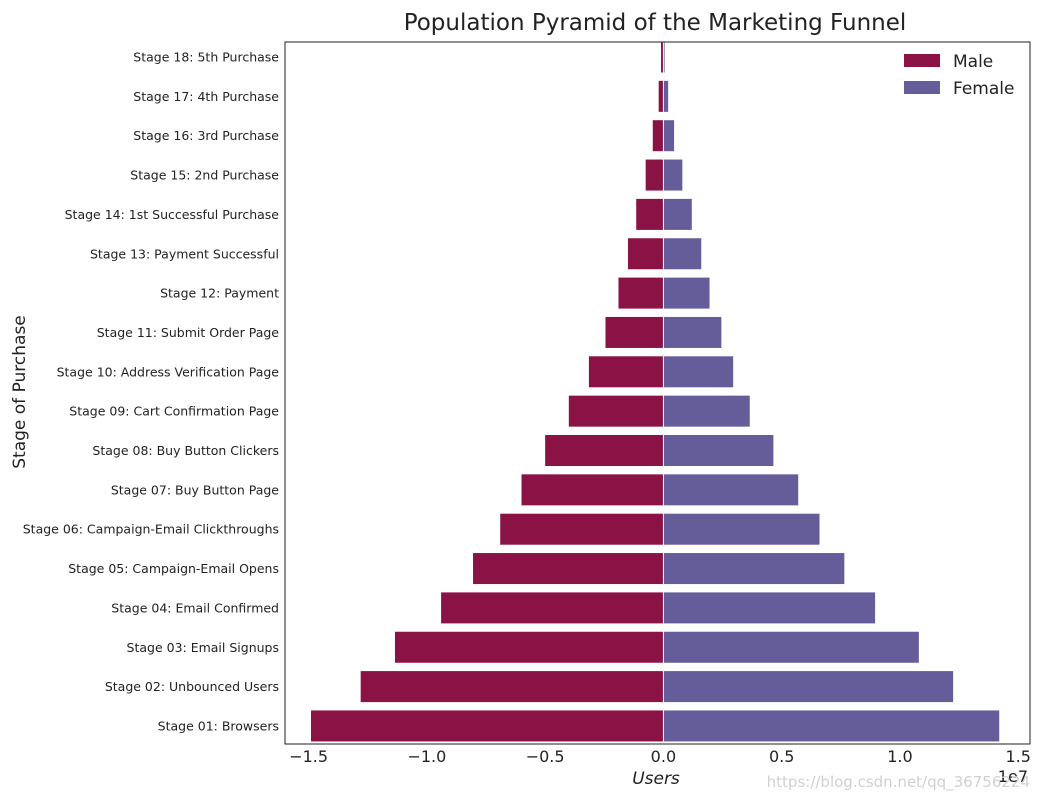 This screenshot has height=800, width=1040. I want to click on x-tick-label: 1.5, so click(1017, 756).